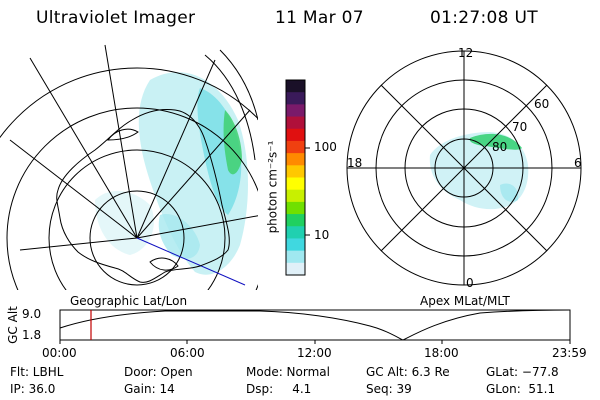  What do you see at coordinates (59, 353) in the screenshot?
I see `timeline-xtick-0: 00:00` at bounding box center [59, 353].